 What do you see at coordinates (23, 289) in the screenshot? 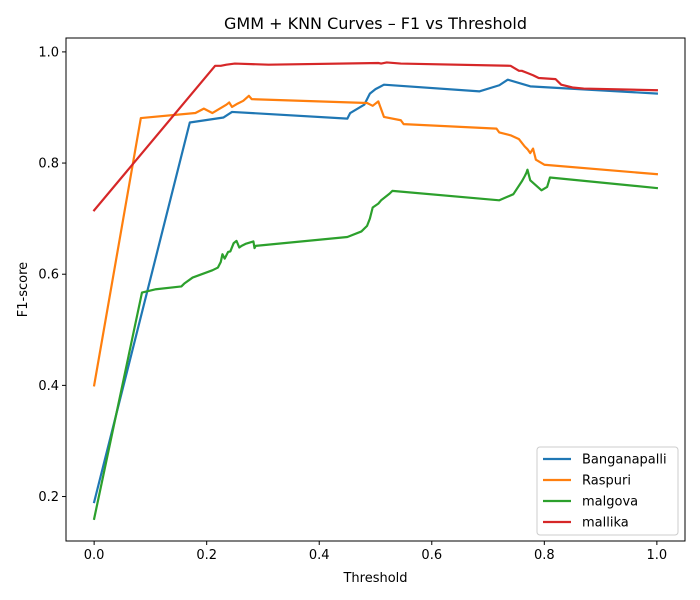
I see `y-axis-label: F1-score` at bounding box center [23, 289].